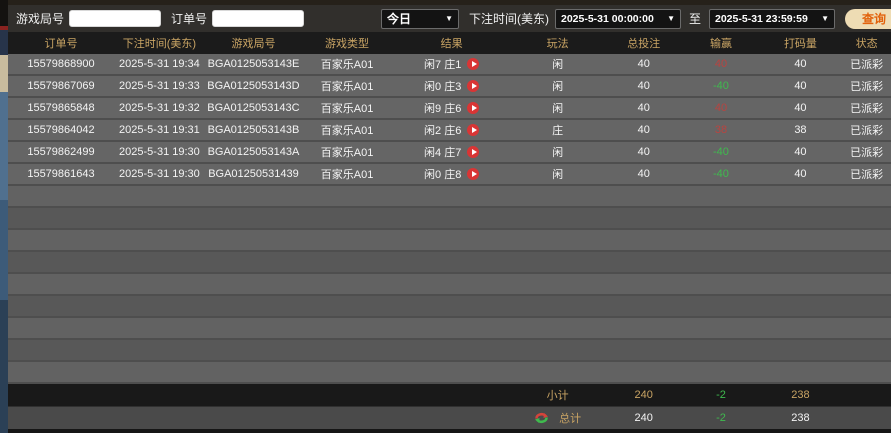  Describe the element at coordinates (61, 130) in the screenshot. I see `cell-order-id: 15579864042` at that location.